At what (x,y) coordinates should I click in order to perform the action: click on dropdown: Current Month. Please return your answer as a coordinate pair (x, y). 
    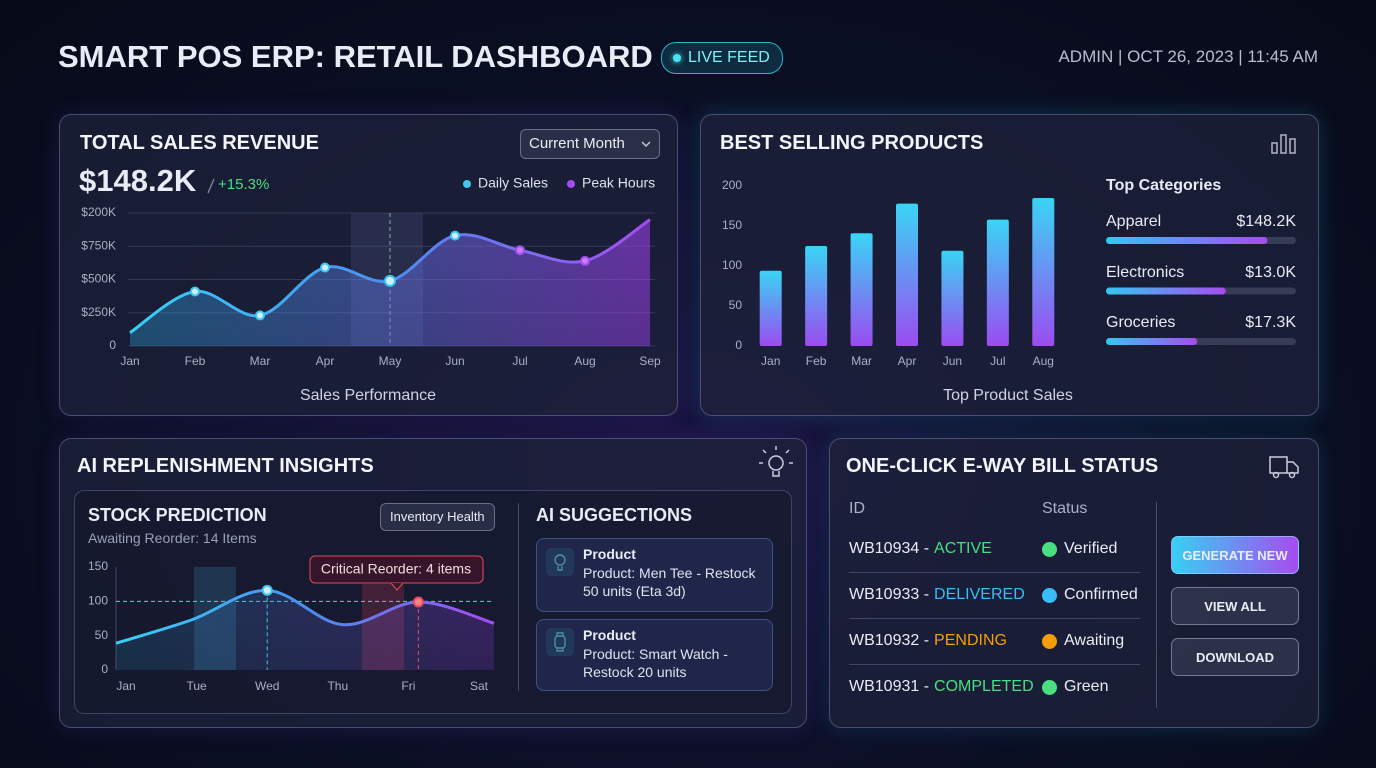
    Looking at the image, I should click on (590, 144).